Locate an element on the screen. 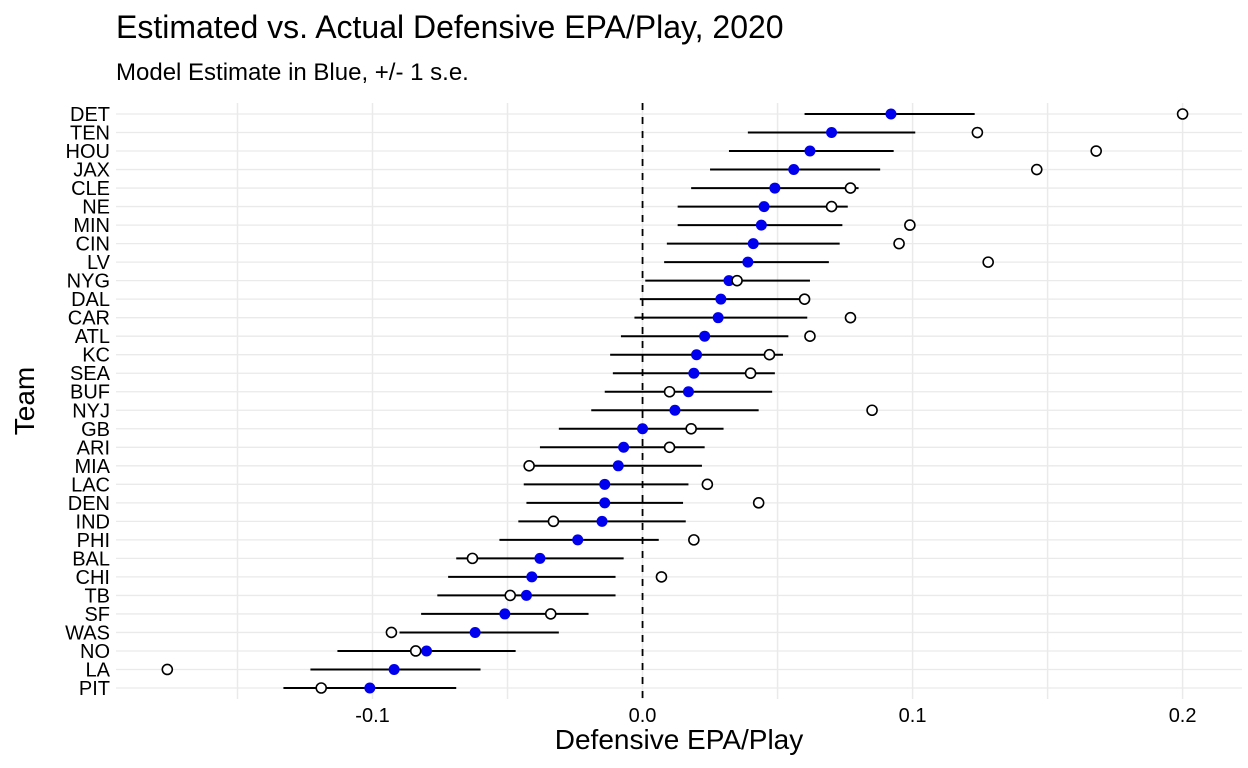 Image resolution: width=1248 pixels, height=768 pixels. y-tick-label-sf: SF is located at coordinates (97, 615).